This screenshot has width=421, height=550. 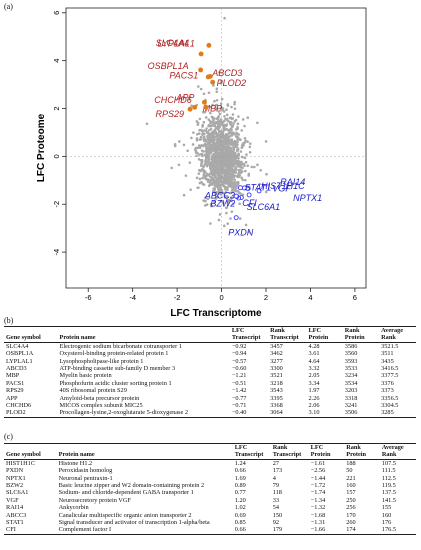 I want to click on y-tick-label: -4, so click(x=56, y=252).